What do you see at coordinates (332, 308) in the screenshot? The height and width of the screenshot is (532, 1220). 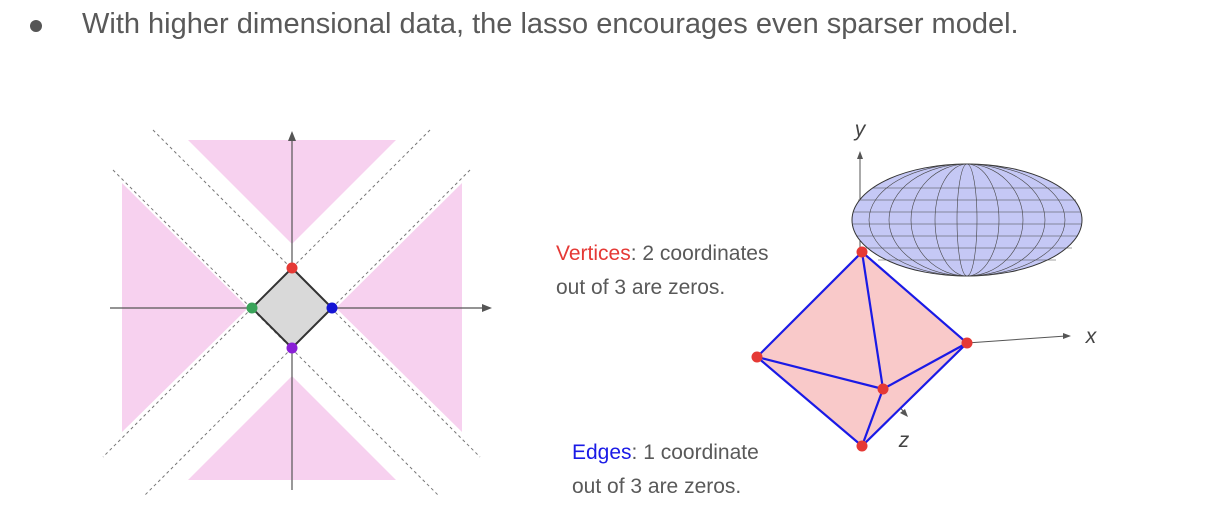 I see `right-point` at bounding box center [332, 308].